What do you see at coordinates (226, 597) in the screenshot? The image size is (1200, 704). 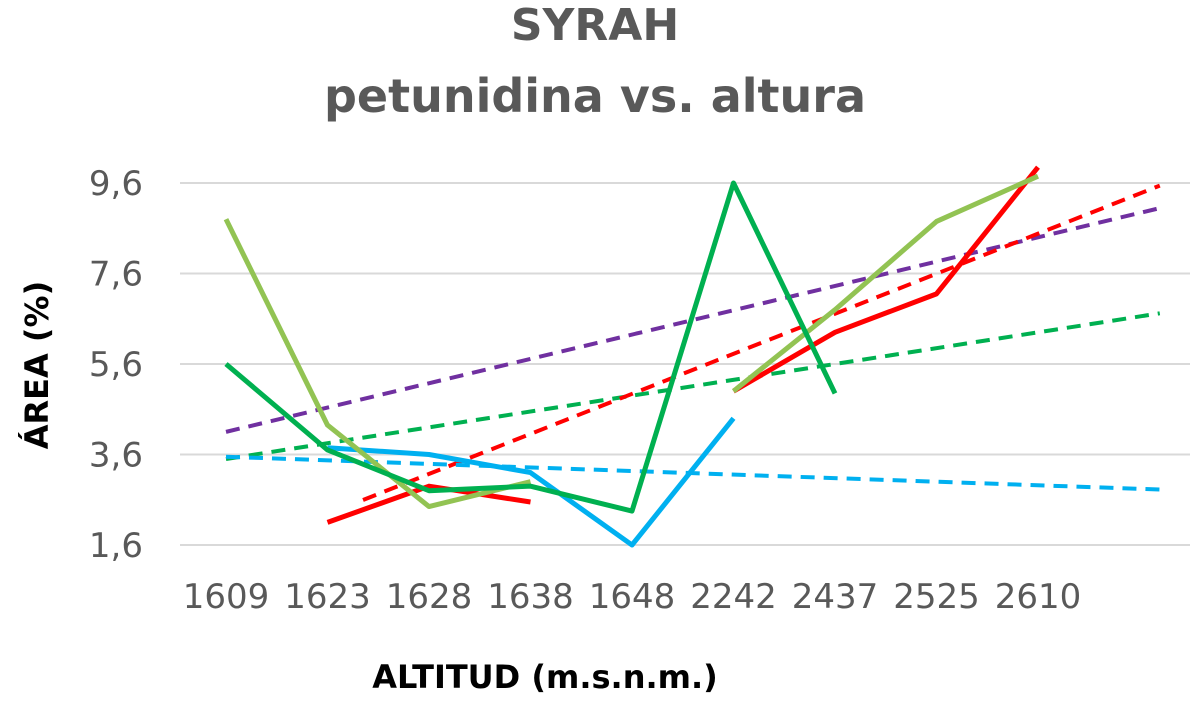 I see `x-tick-label: 1609` at bounding box center [226, 597].